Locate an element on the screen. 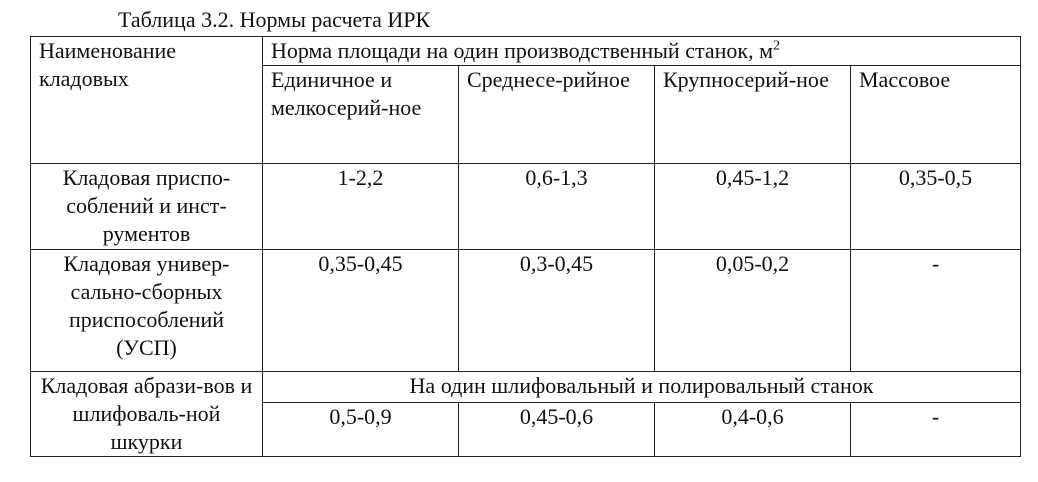 The image size is (1038, 482). cell-value: 0,05-0,2 is located at coordinates (752, 310).